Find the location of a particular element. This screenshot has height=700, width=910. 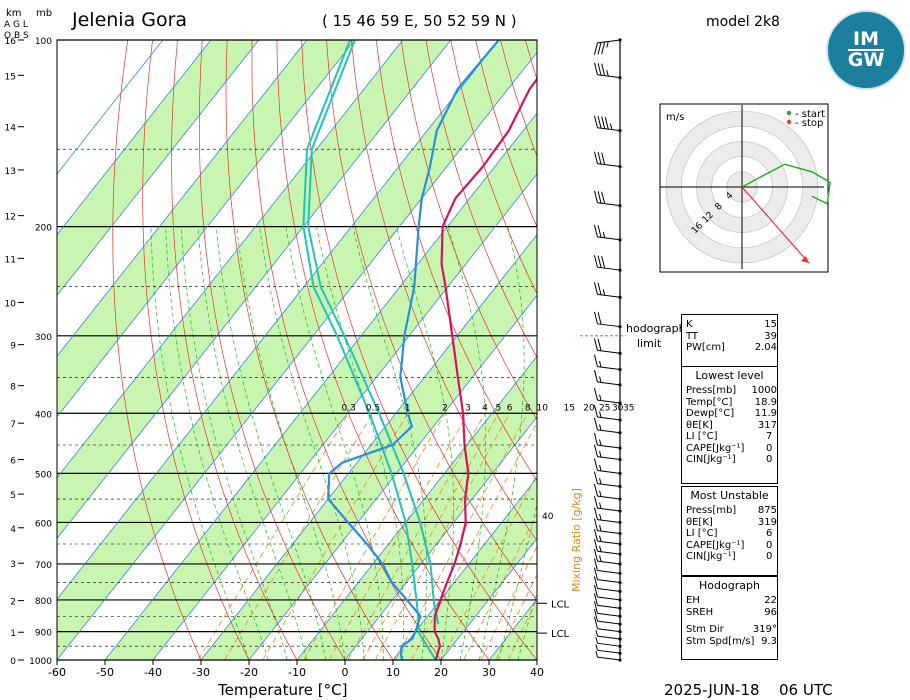

x-tick-label: 30 is located at coordinates (489, 672).